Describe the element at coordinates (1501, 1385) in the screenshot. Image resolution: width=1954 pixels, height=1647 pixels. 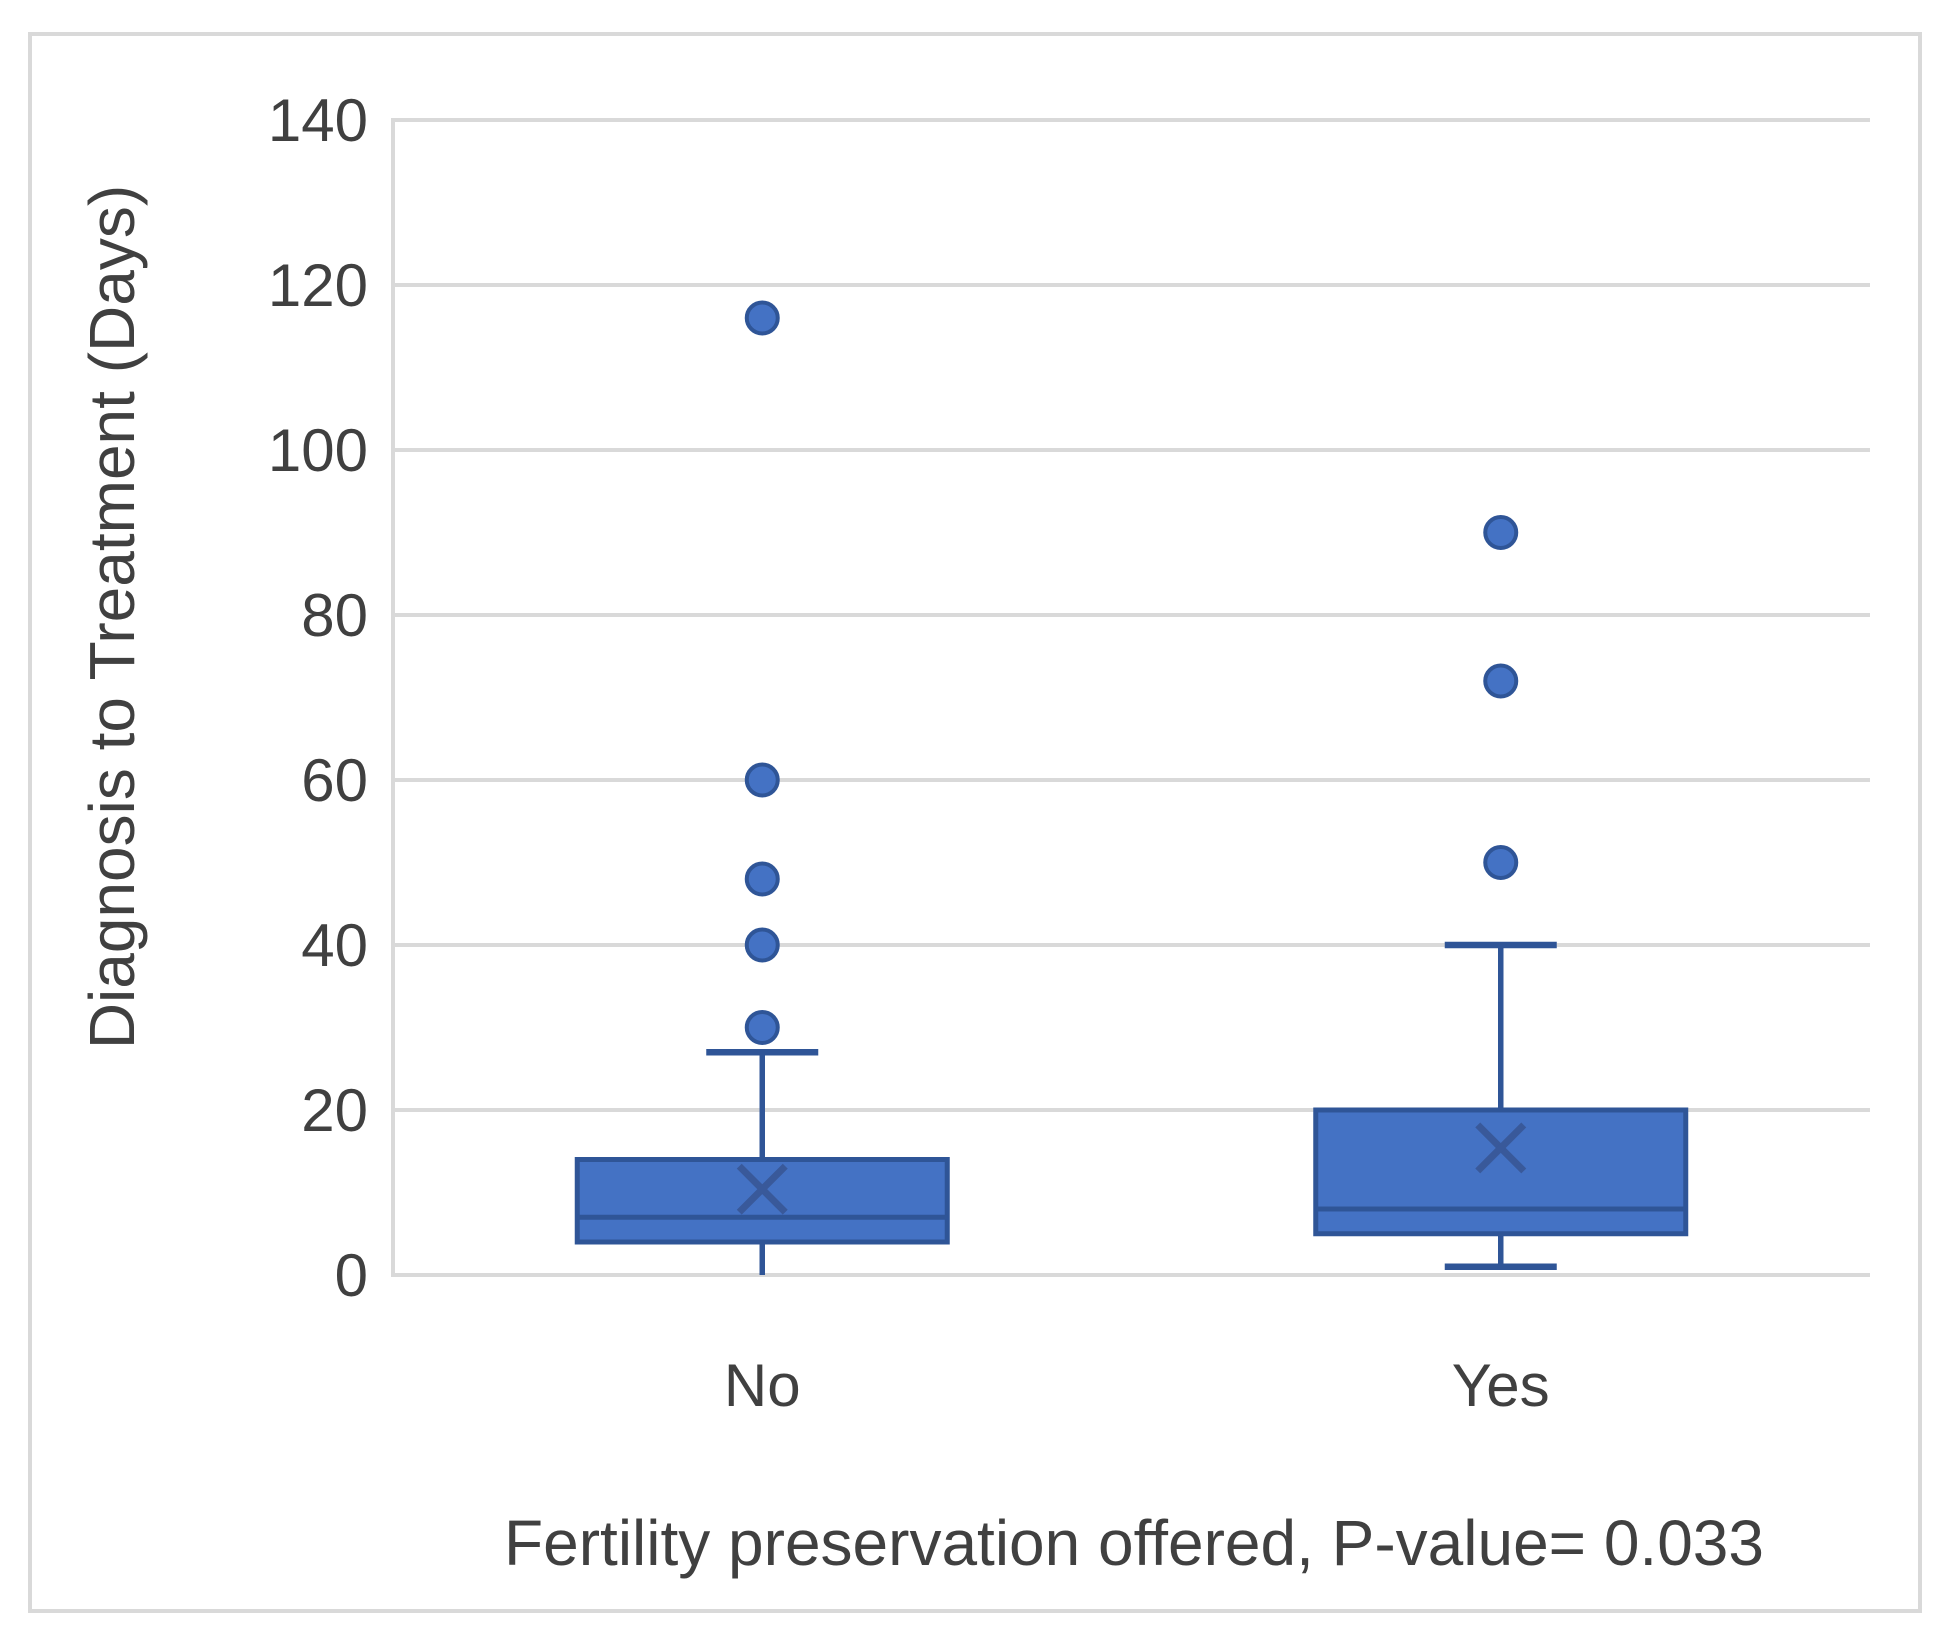
I see `x-category-label-yes: Yes` at that location.